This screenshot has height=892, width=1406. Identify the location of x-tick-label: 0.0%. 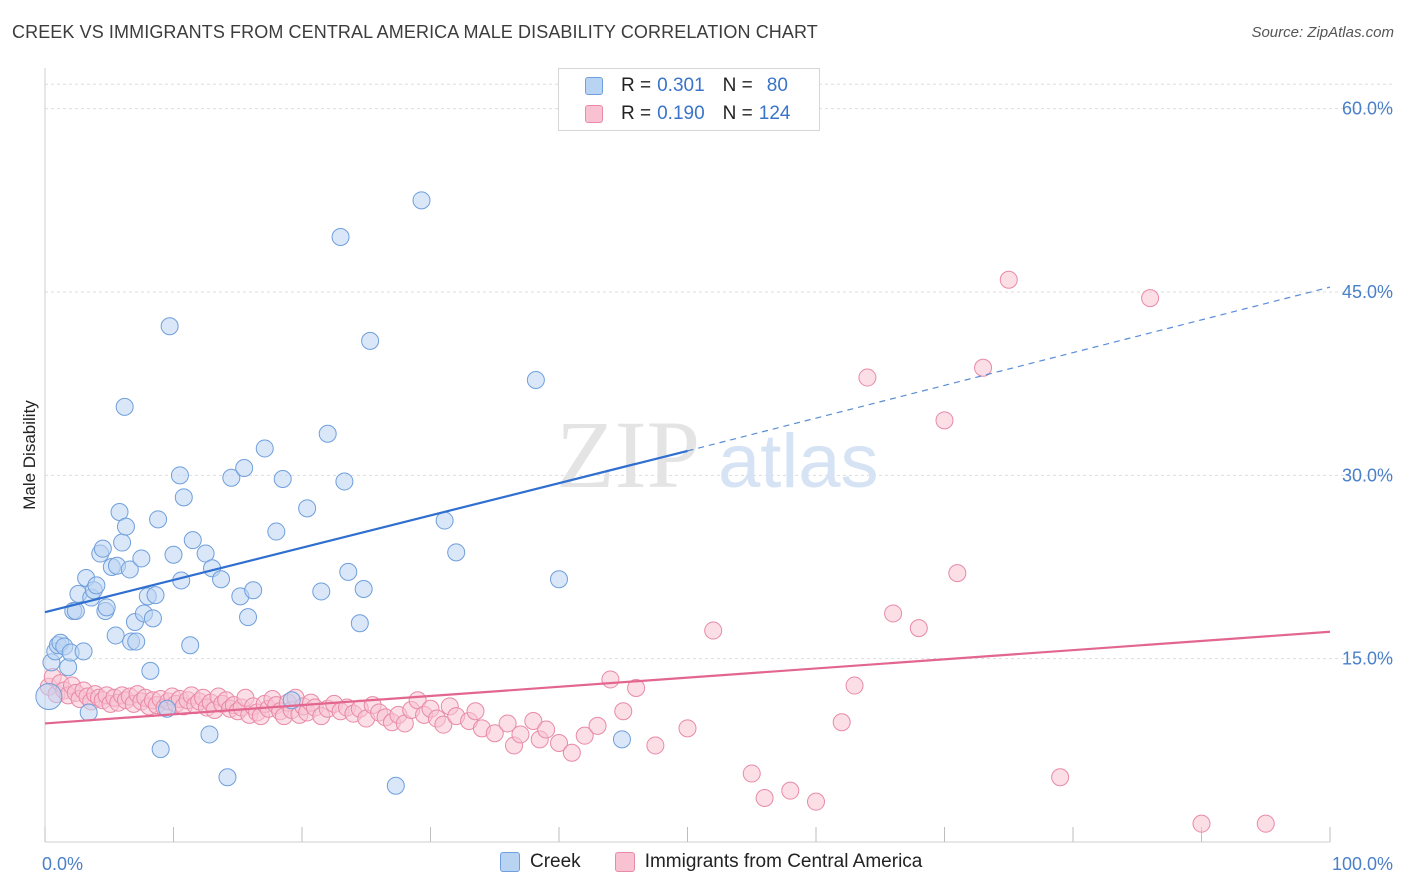
(62, 864).